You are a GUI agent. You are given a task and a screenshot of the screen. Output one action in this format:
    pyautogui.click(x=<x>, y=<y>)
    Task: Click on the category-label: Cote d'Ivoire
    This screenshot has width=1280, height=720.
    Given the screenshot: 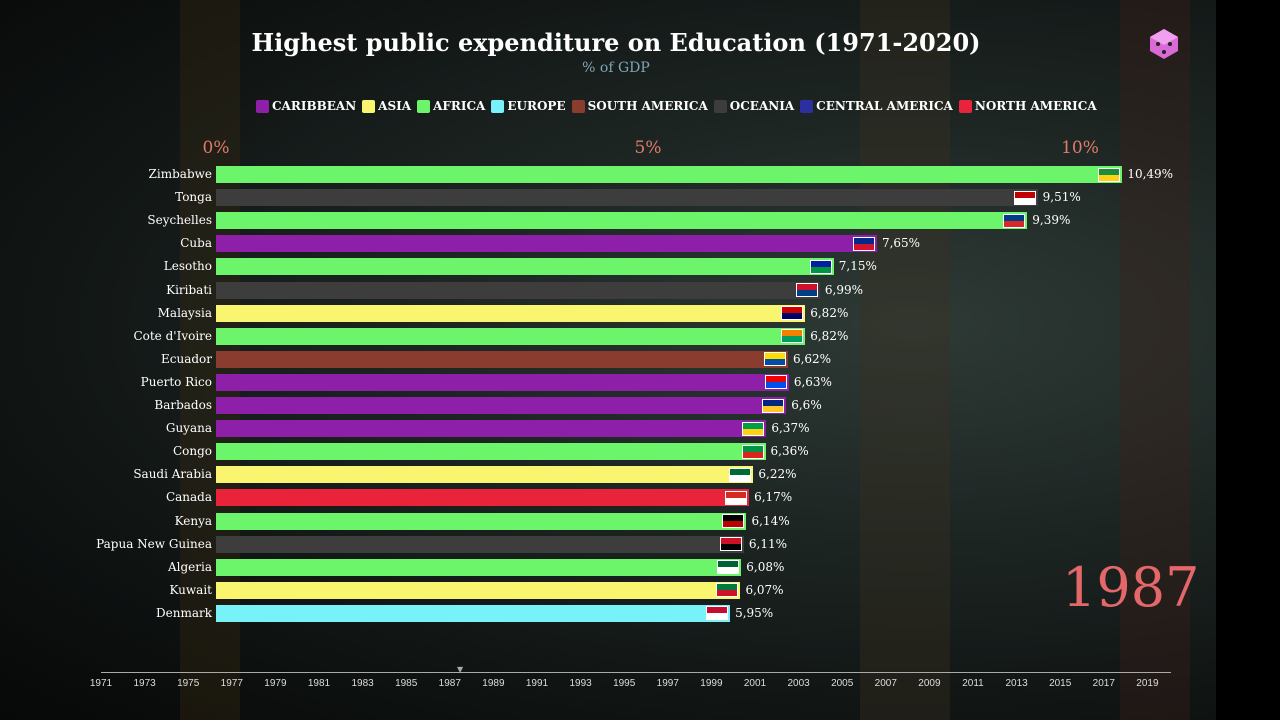 What is the action you would take?
    pyautogui.click(x=172, y=335)
    